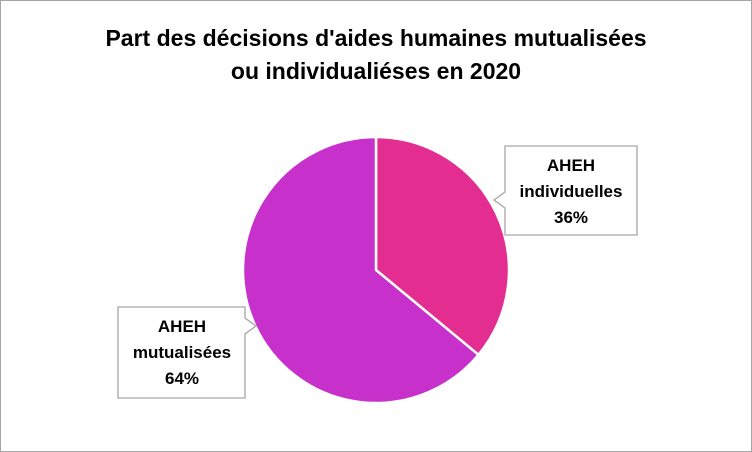 This screenshot has height=452, width=752. Describe the element at coordinates (571, 165) in the screenshot. I see `callout-individuelles-label-line-1: AHEH` at that location.